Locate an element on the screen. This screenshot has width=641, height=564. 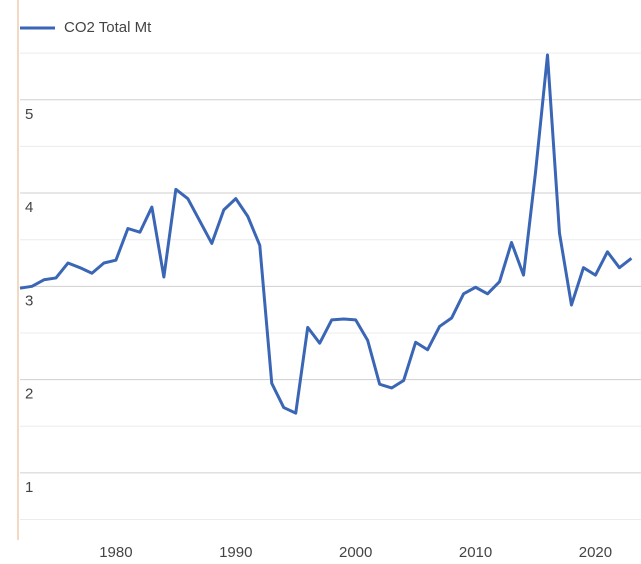
x-tick-label: 2010 is located at coordinates (475, 552).